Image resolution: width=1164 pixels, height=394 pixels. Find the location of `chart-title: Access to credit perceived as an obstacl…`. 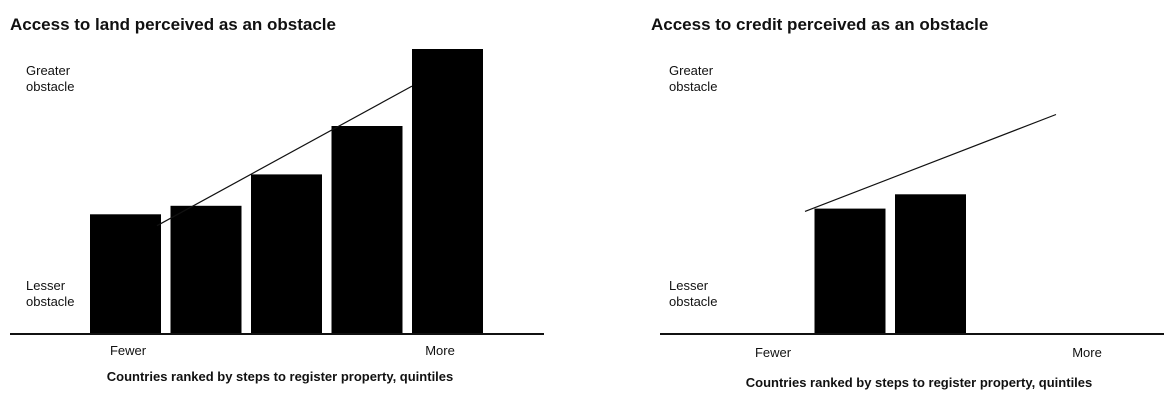

chart-title: Access to credit perceived as an obstacl… is located at coordinates (819, 24).